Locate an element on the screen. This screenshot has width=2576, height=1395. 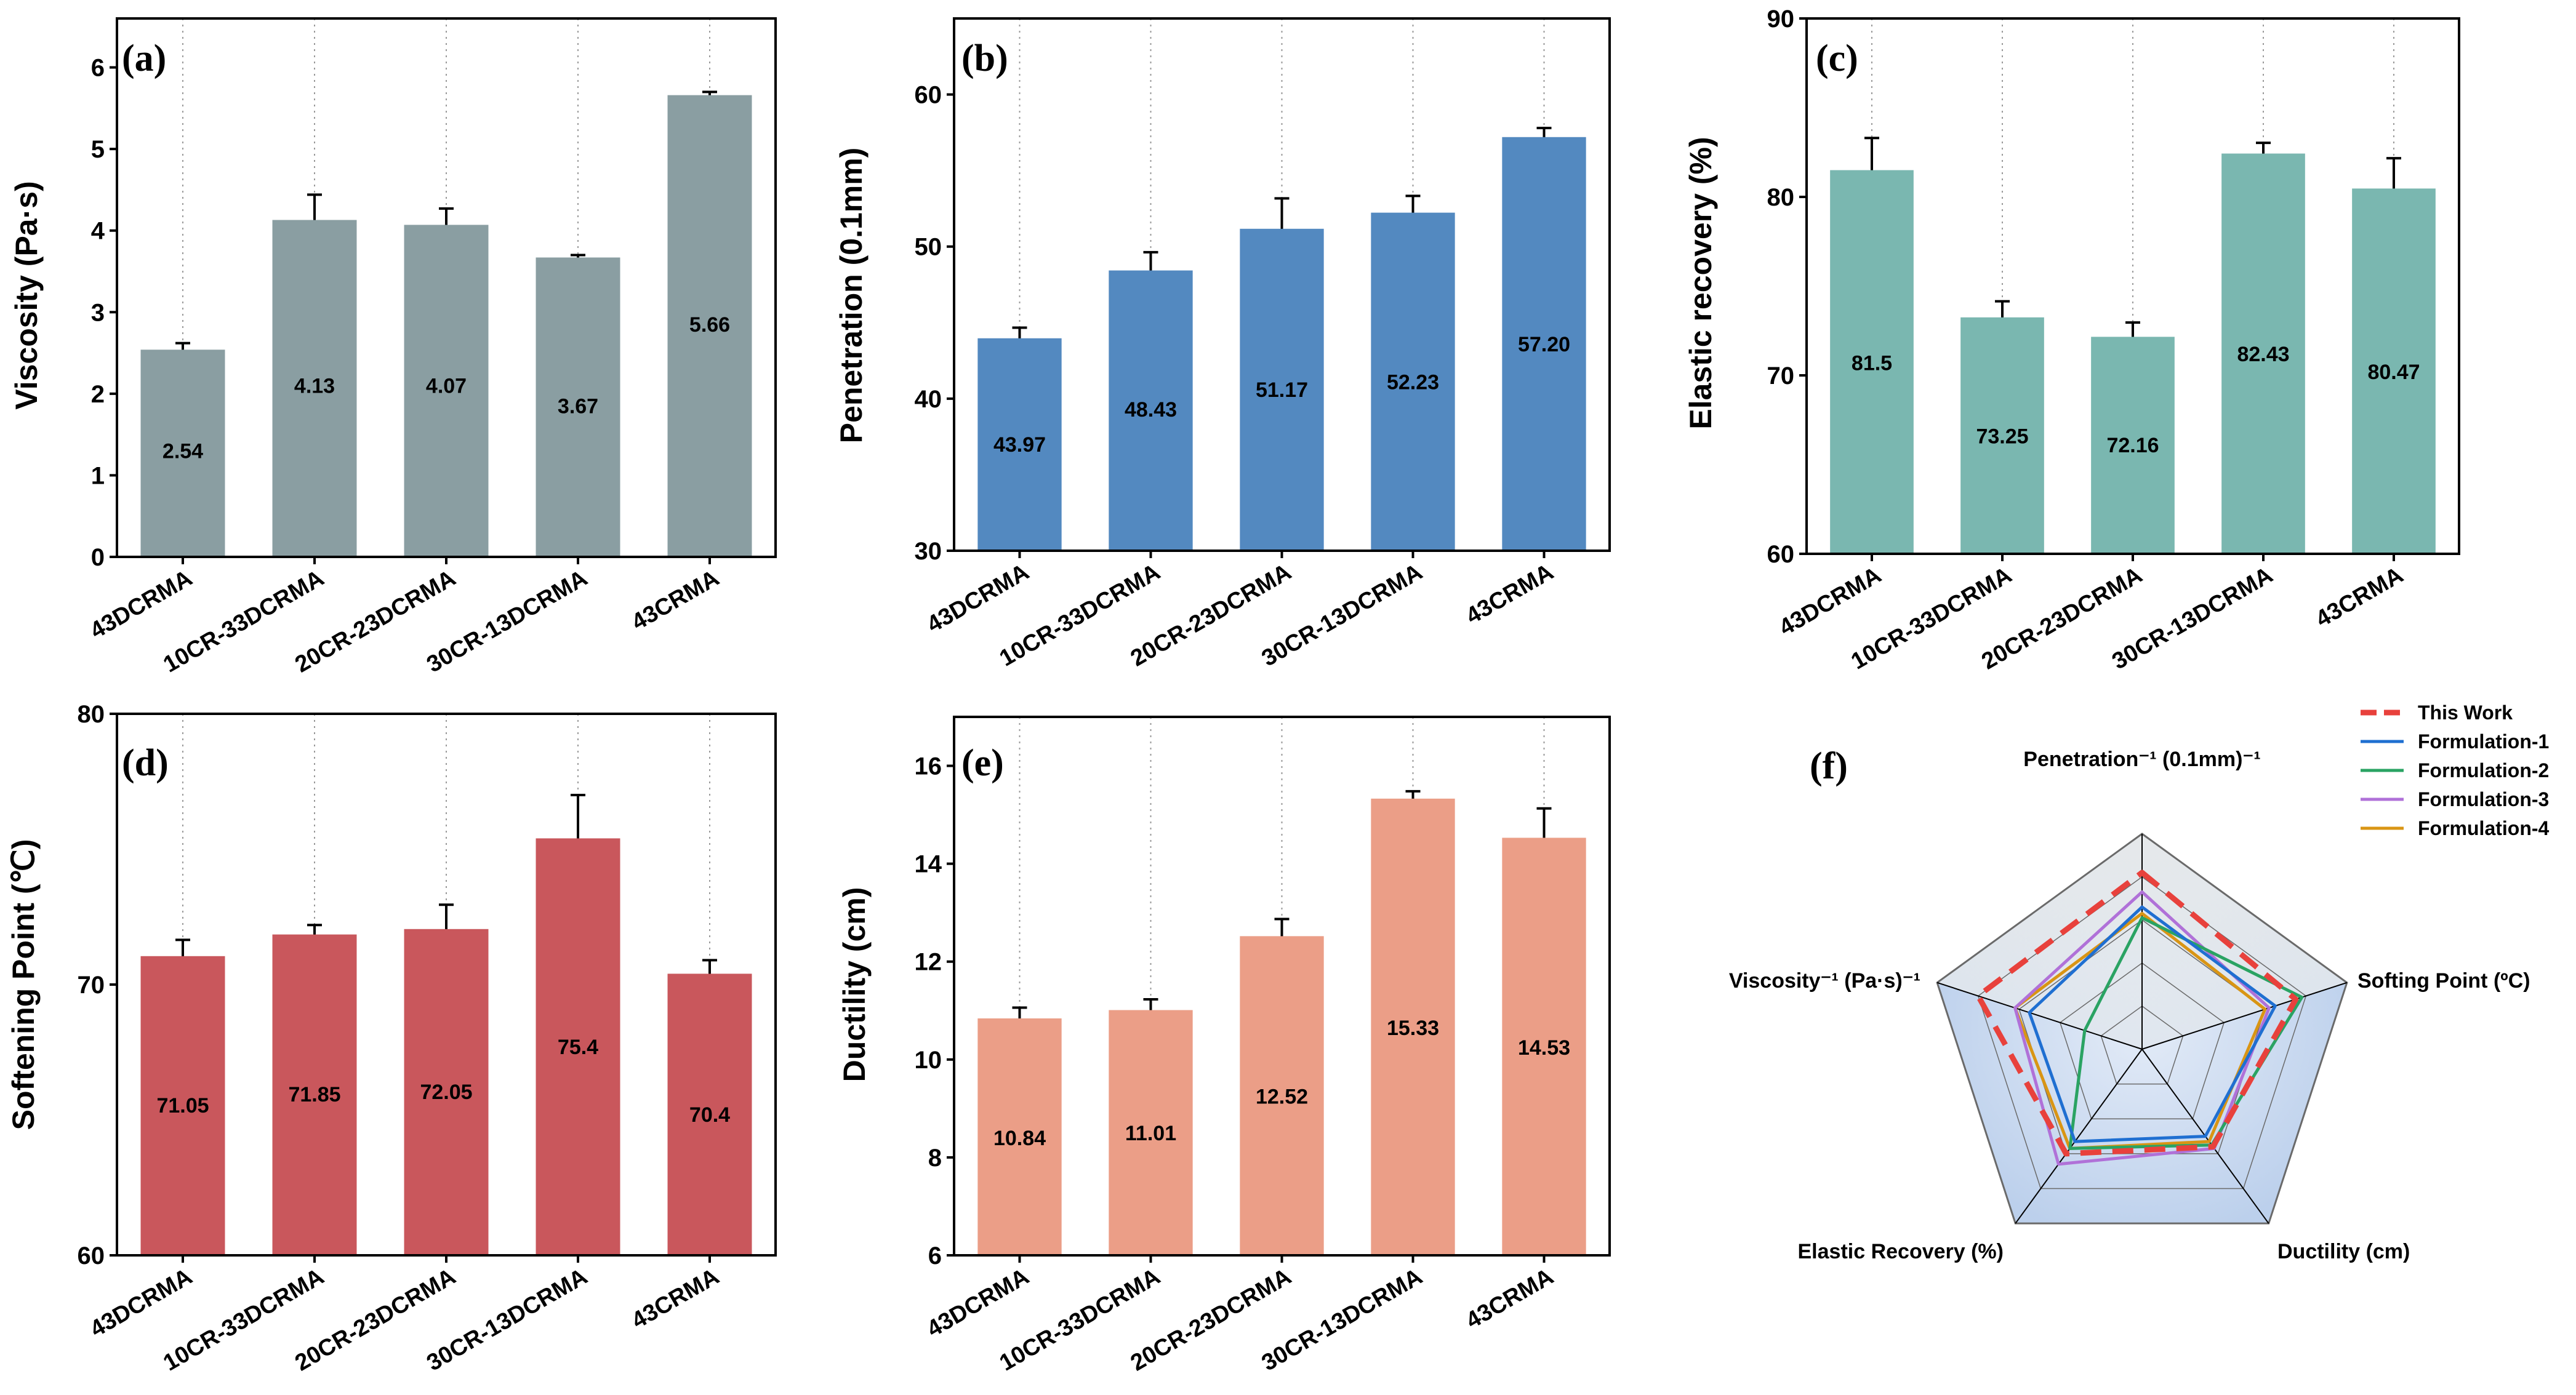
y-tick-label: 60 is located at coordinates (91, 1255).